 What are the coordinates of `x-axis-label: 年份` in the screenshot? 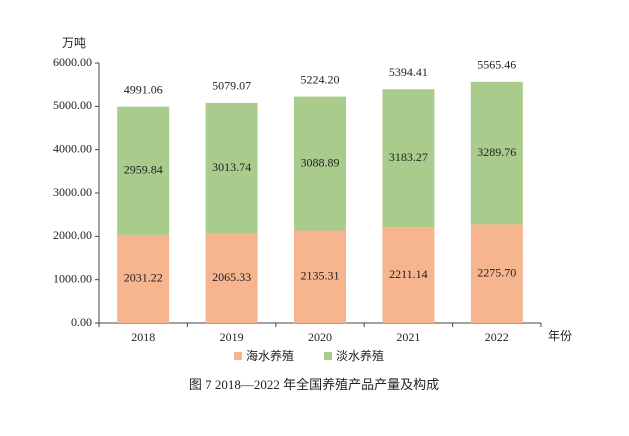 It's located at (560, 336).